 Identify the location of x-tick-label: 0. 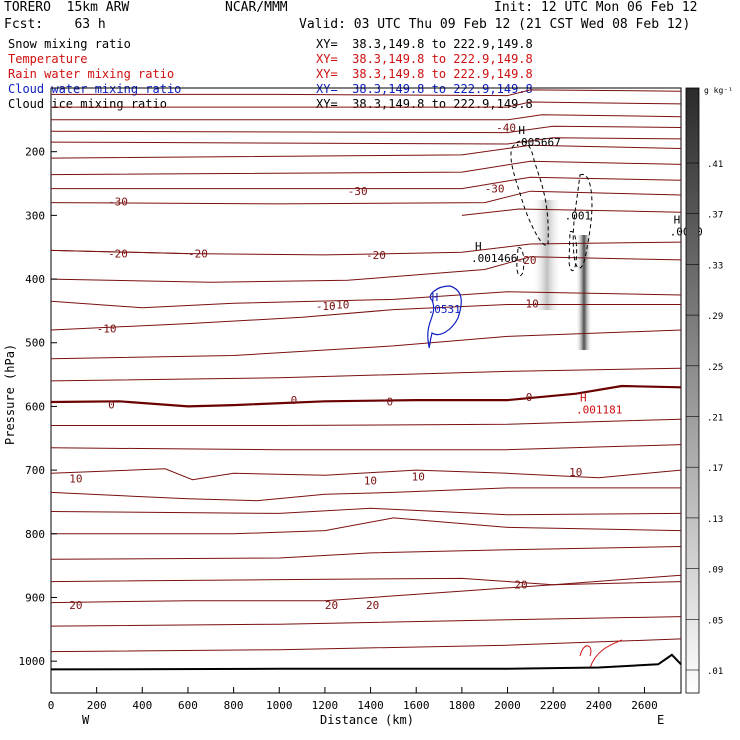
(51, 705).